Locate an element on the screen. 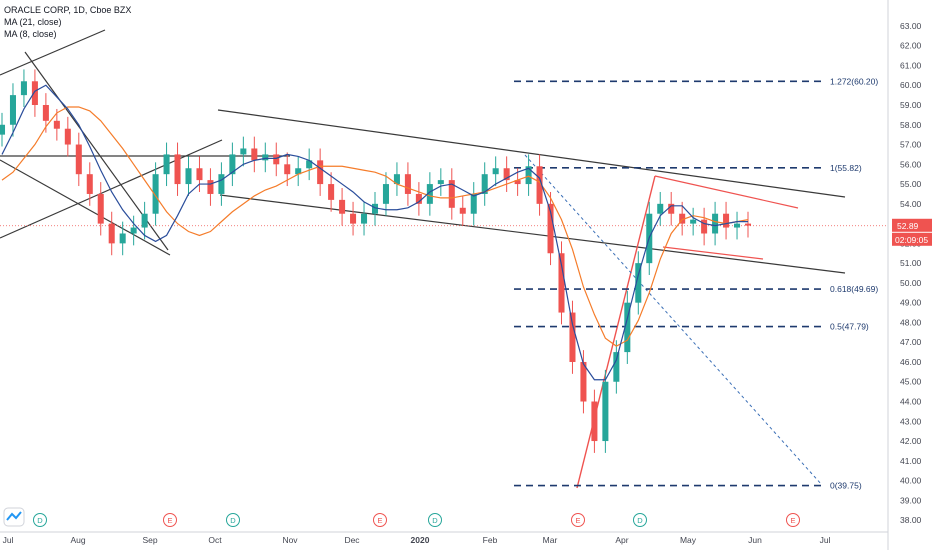 This screenshot has width=932, height=555. wedge-upper is located at coordinates (726, 192).